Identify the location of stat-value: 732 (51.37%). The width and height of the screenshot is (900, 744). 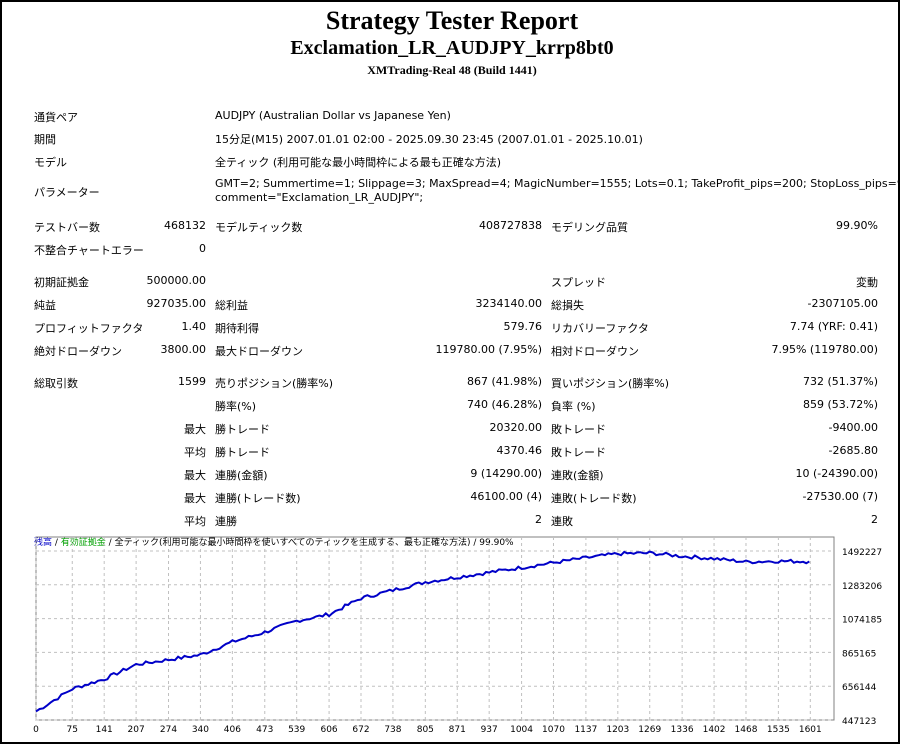
(840, 381).